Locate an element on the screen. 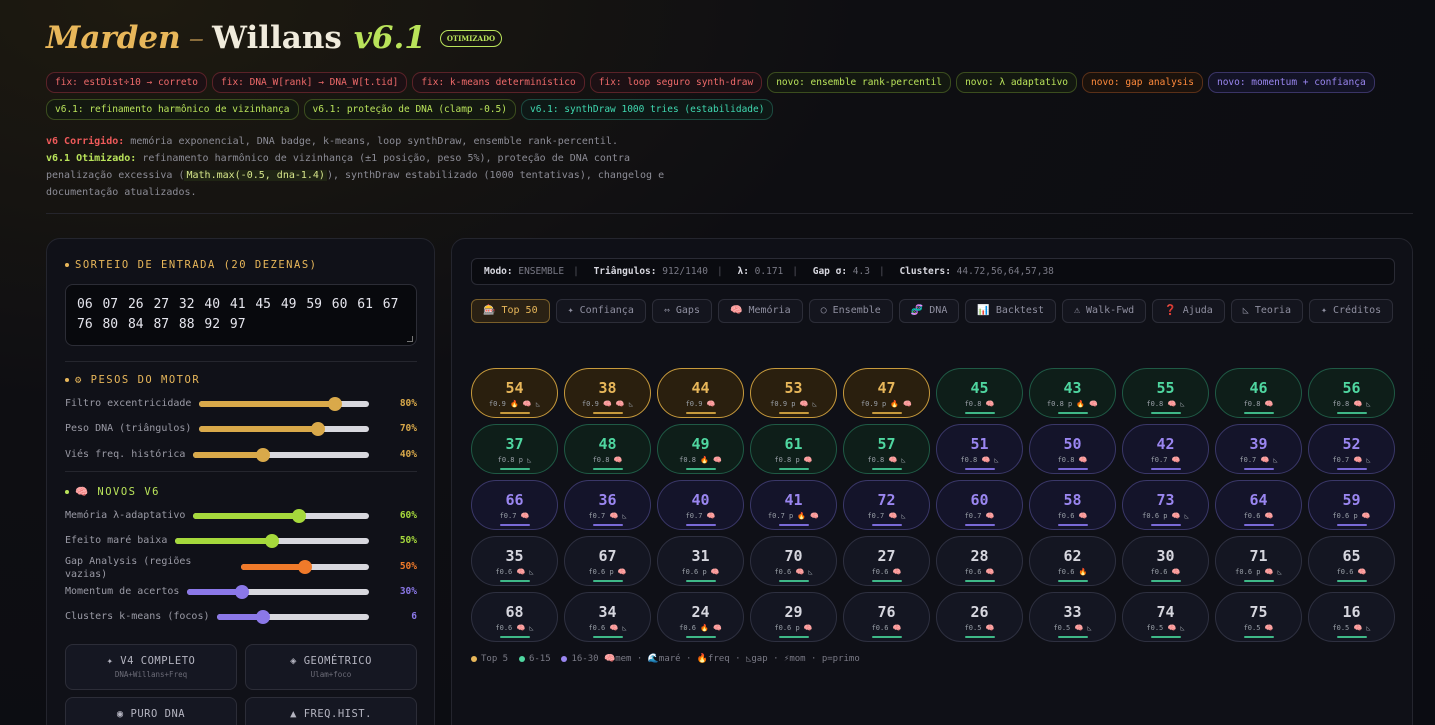  ball-number: 49 is located at coordinates (700, 444).